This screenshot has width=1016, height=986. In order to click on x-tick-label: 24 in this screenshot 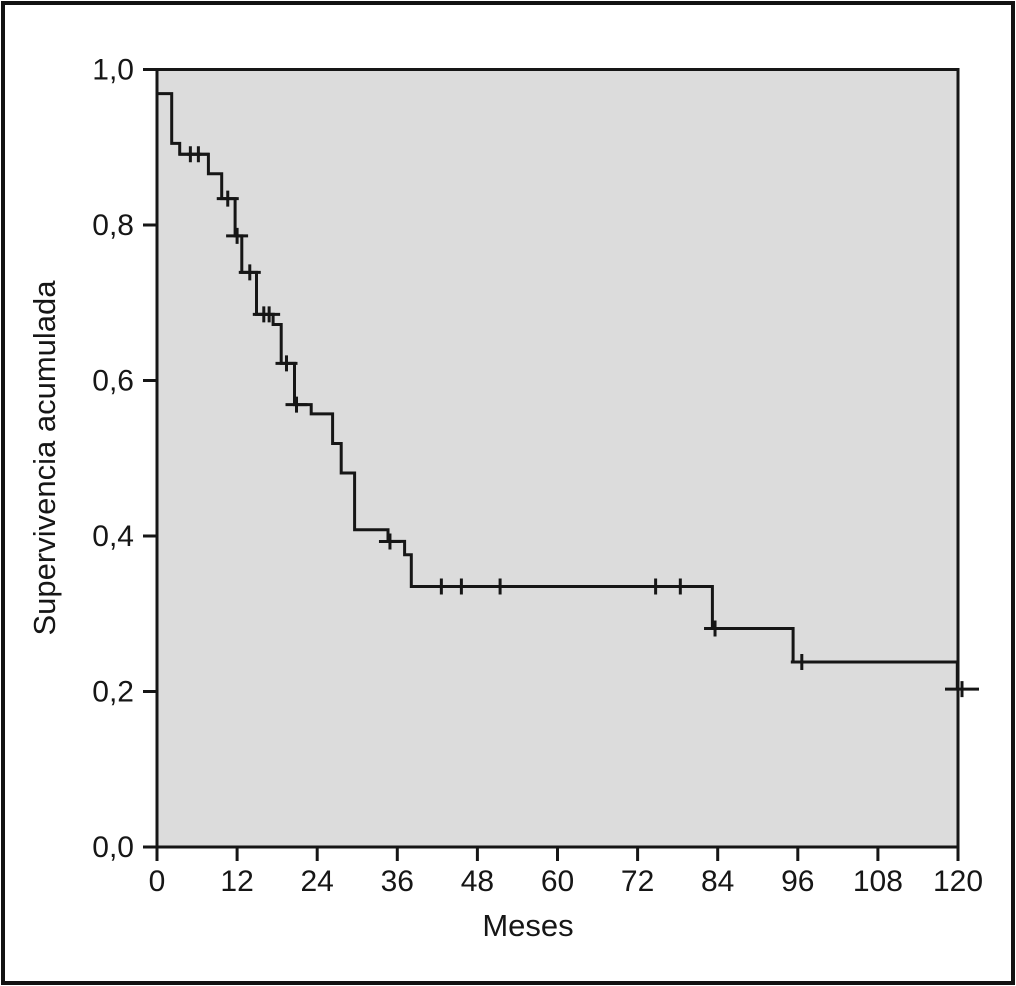, I will do `click(317, 881)`.